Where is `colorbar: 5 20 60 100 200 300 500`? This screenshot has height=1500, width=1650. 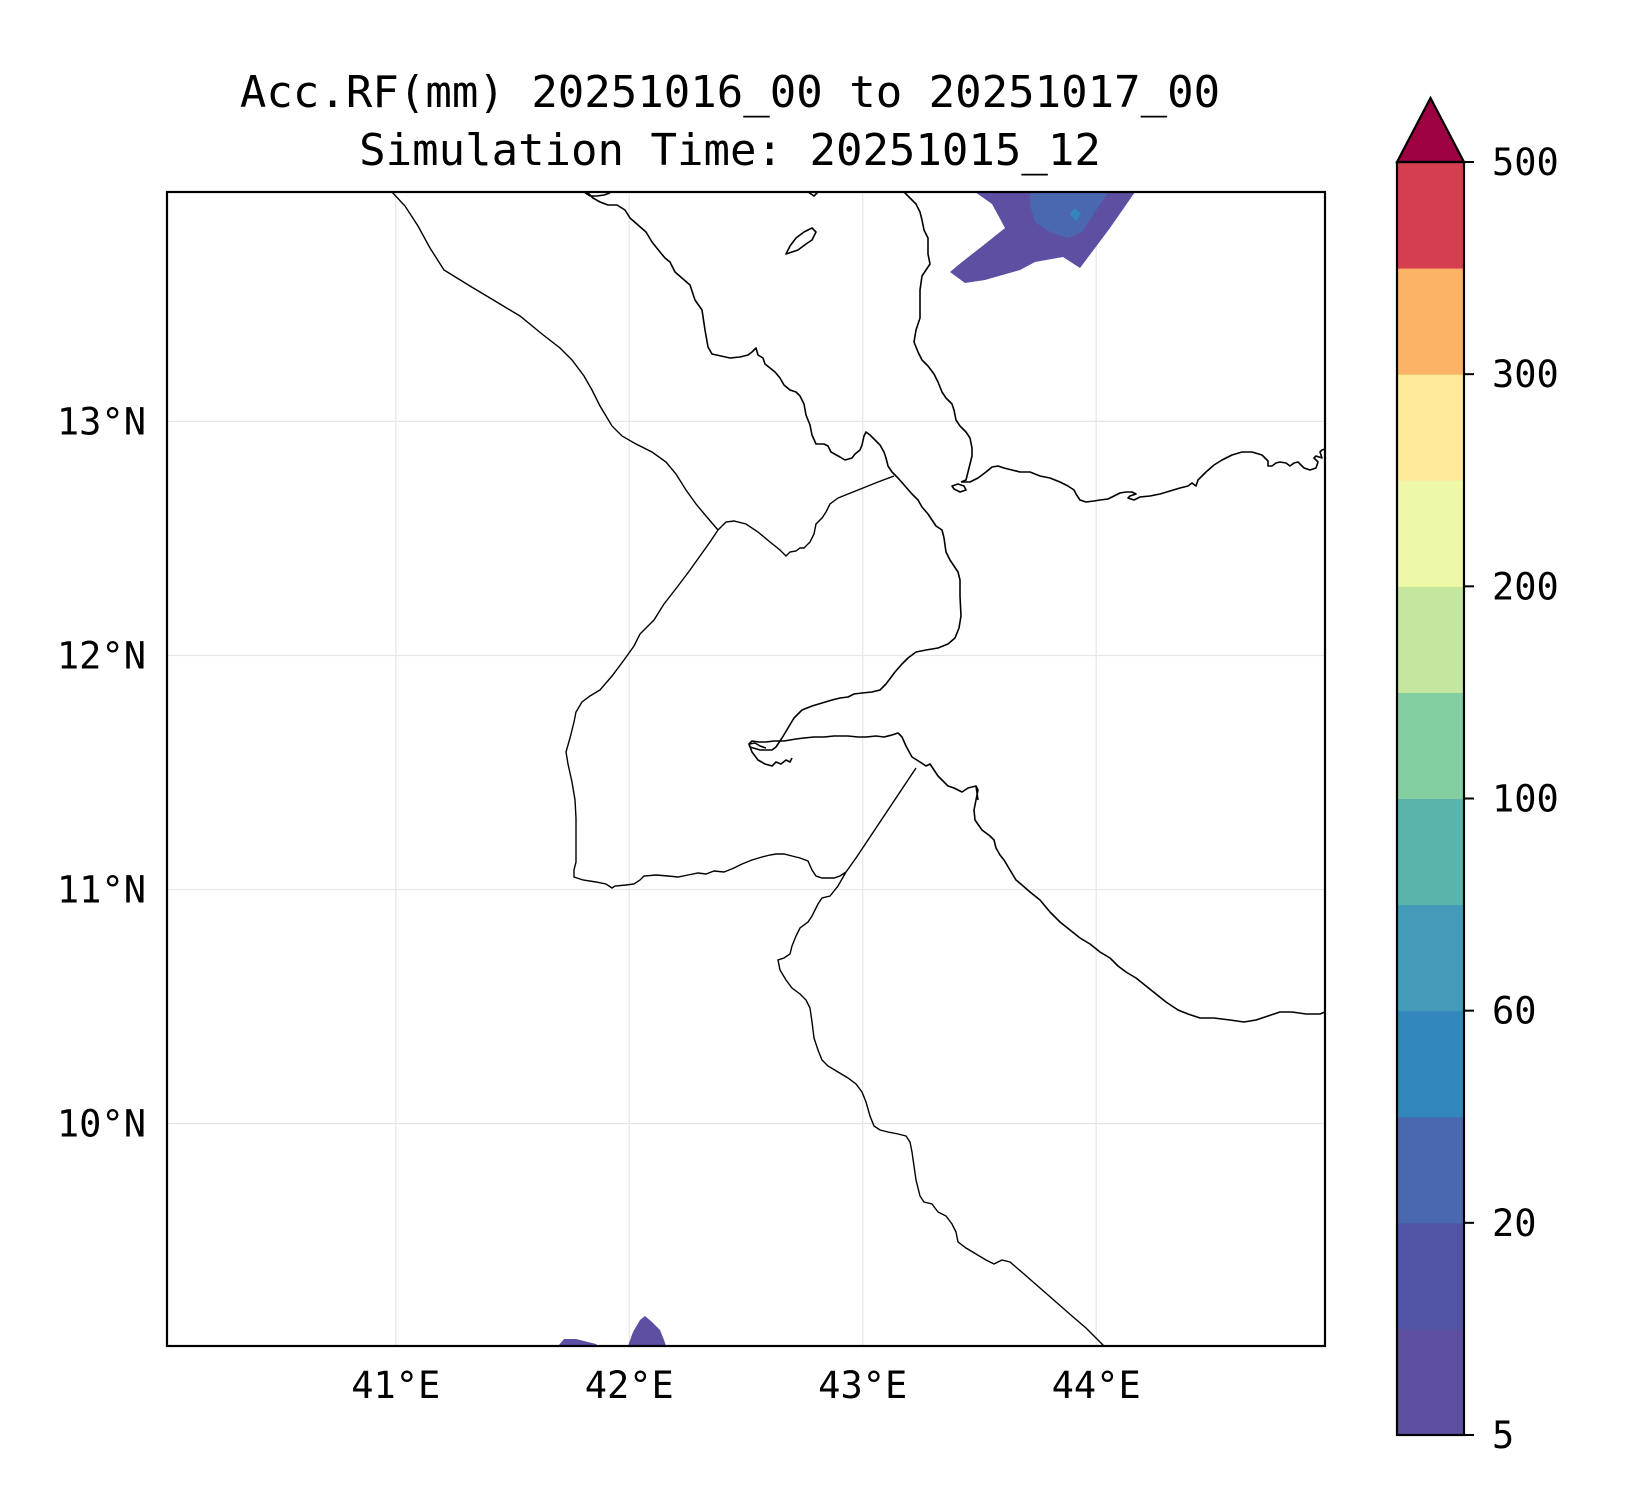 colorbar: 5 20 60 100 200 300 500 is located at coordinates (1477, 776).